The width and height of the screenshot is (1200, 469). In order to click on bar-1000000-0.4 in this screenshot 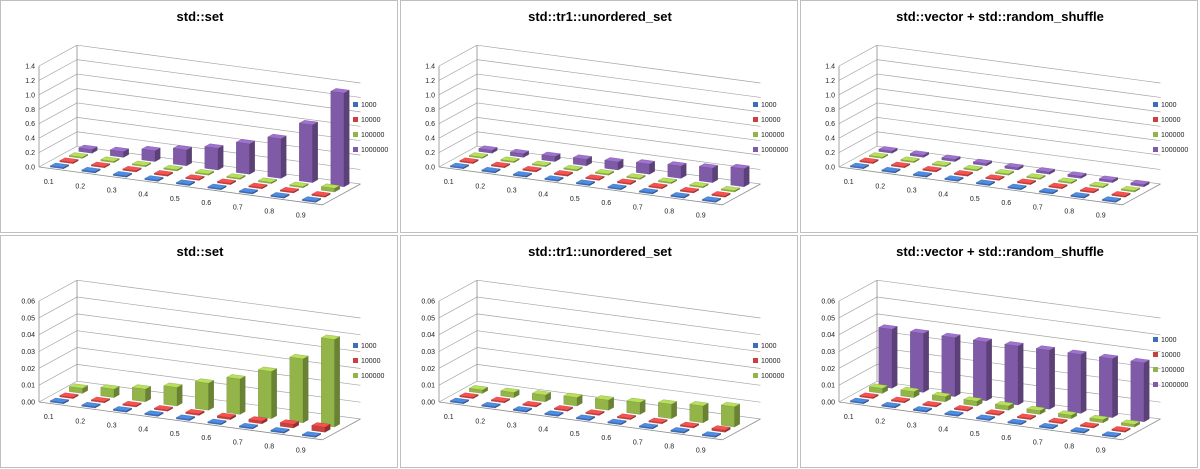, I will do `click(982, 369)`.